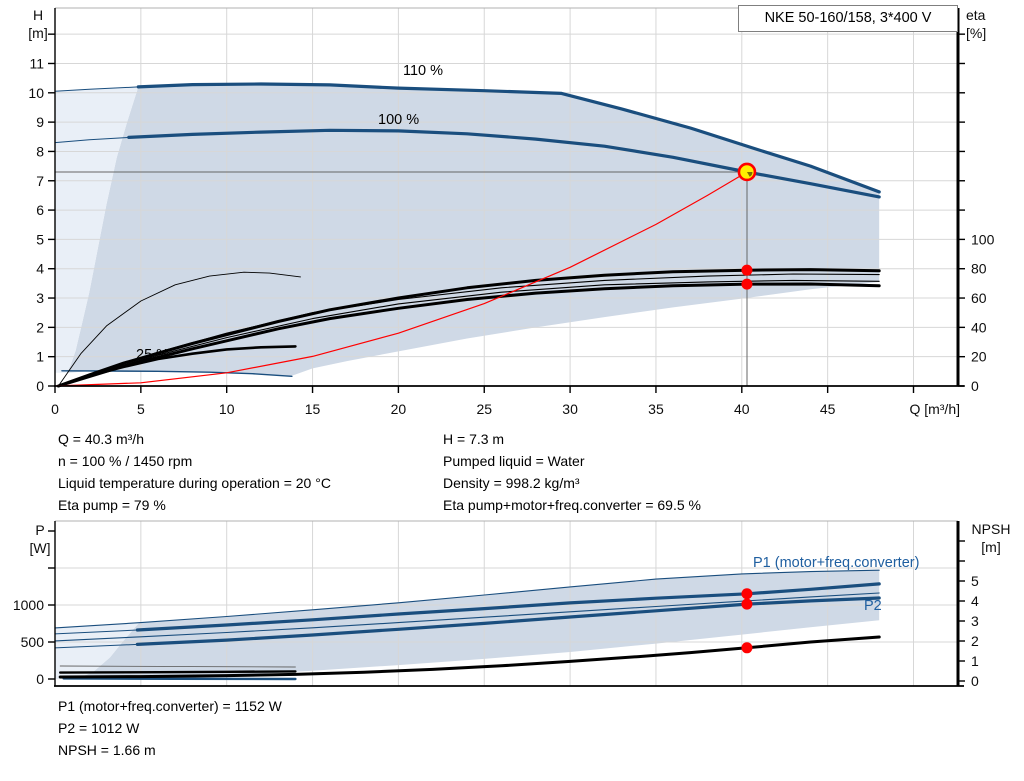 The height and width of the screenshot is (781, 1024). I want to click on tick-label: 35, so click(656, 409).